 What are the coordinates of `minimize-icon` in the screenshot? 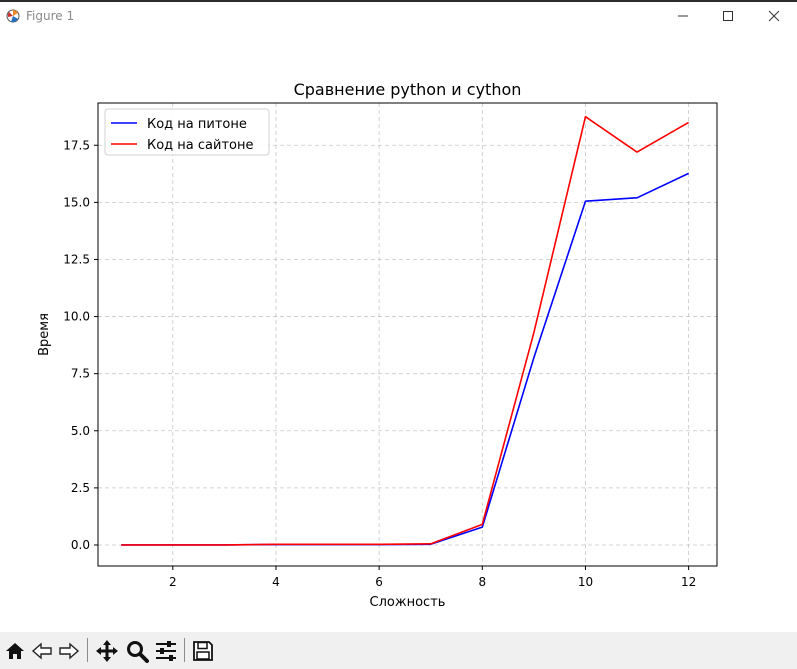 It's located at (683, 16).